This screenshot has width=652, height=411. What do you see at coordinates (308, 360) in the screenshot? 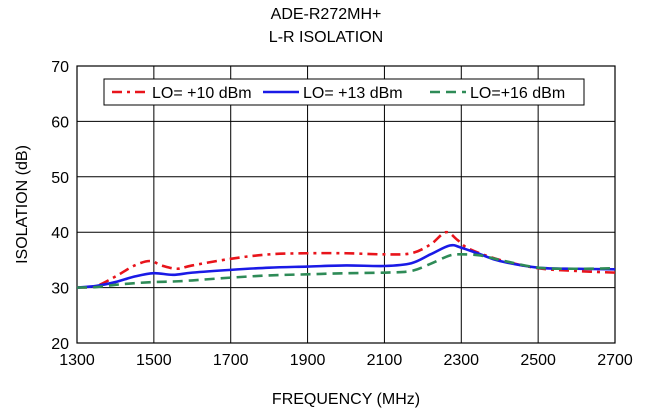
I see `x-tick-label: 1900` at bounding box center [308, 360].